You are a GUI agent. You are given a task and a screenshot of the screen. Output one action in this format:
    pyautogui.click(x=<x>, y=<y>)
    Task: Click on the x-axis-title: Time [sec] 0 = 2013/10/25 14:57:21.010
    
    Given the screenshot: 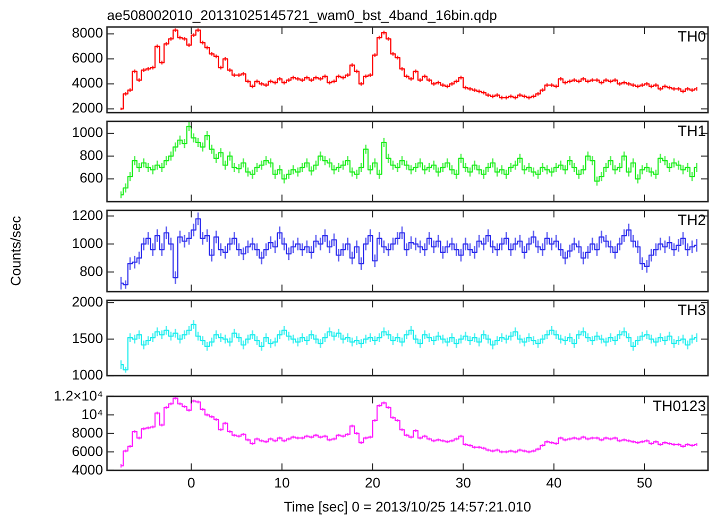 What is the action you would take?
    pyautogui.click(x=408, y=506)
    